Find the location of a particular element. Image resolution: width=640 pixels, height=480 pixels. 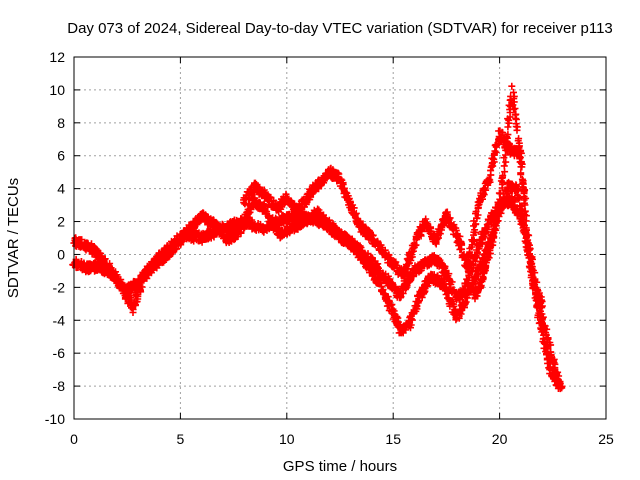

x-tick-label: 5 is located at coordinates (181, 439).